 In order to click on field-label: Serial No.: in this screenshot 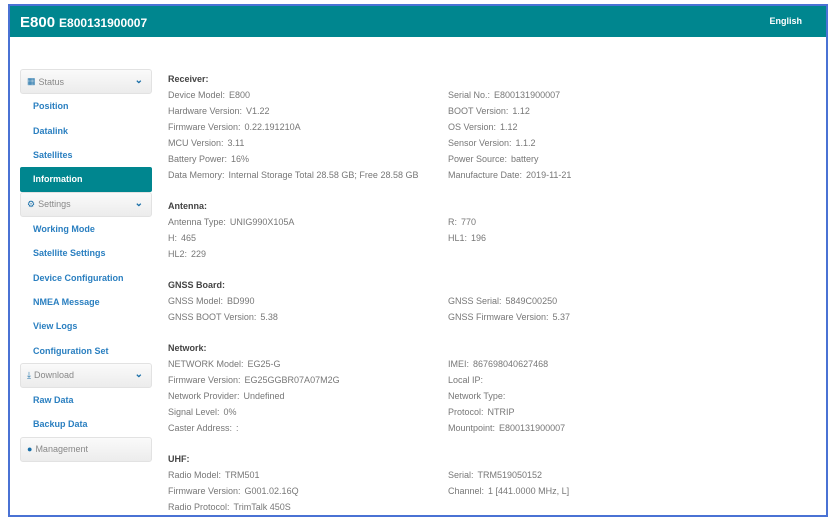, I will do `click(469, 95)`.